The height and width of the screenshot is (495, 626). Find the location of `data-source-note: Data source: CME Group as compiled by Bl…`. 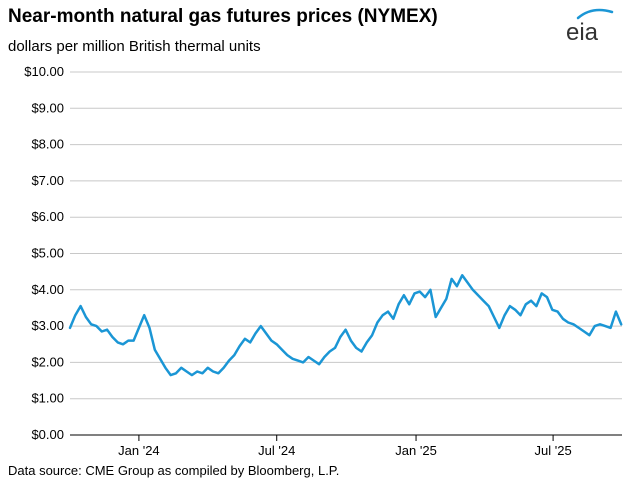

data-source-note: Data source: CME Group as compiled by Bl… is located at coordinates (174, 470).